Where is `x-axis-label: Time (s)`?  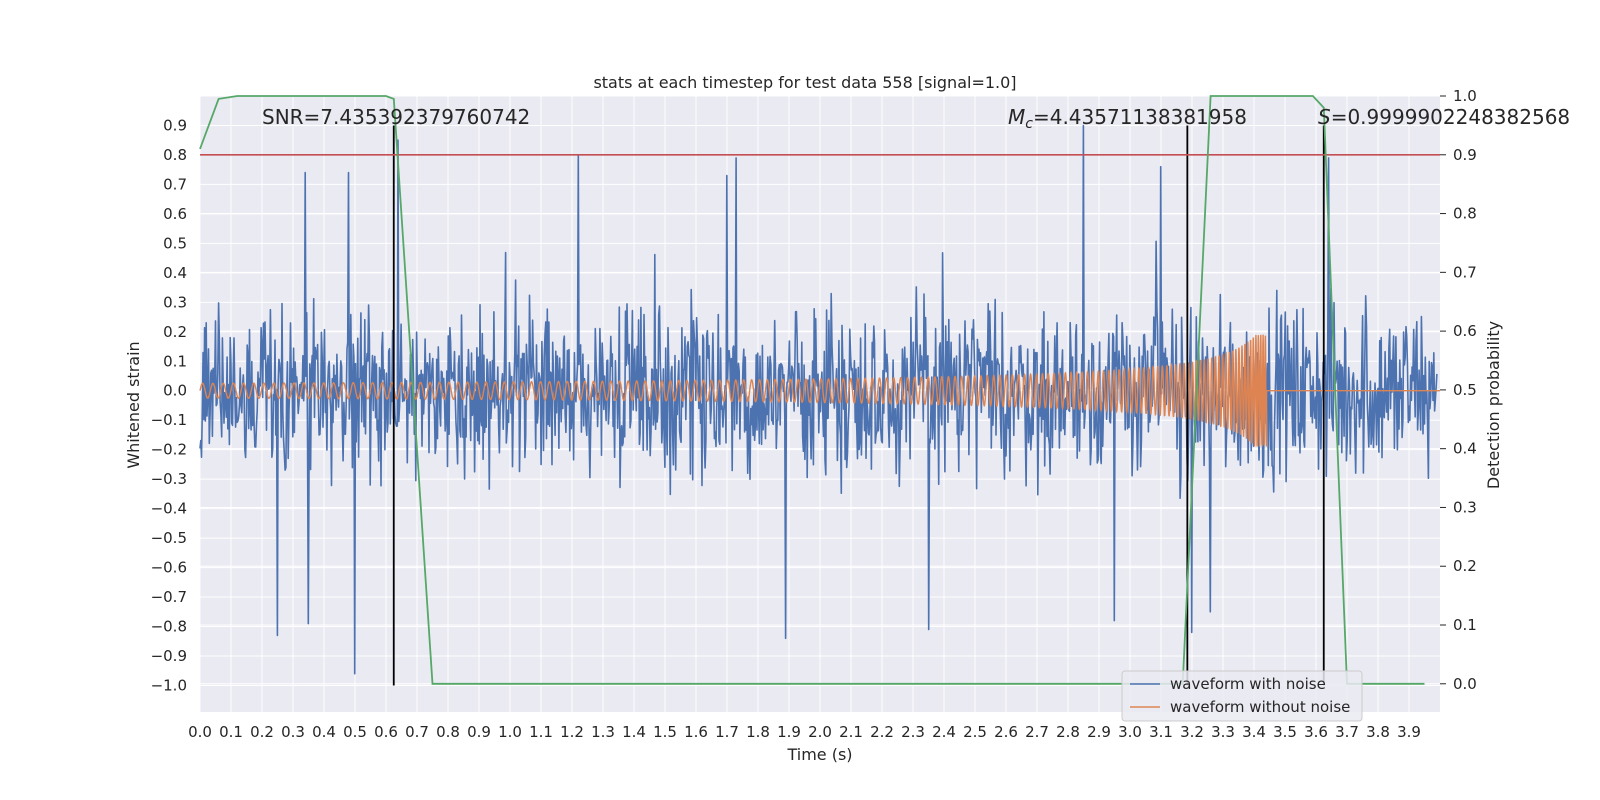
x-axis-label: Time (s) is located at coordinates (819, 754).